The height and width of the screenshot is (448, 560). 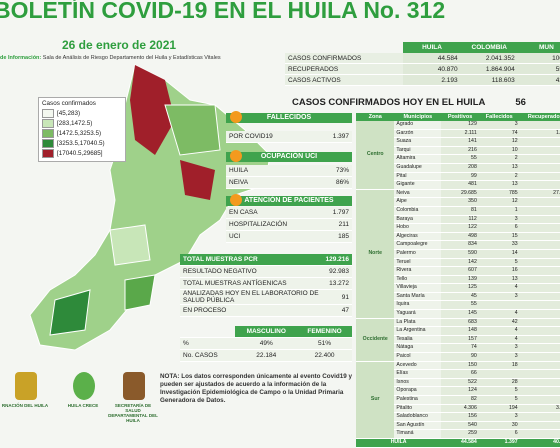 I want to click on header-cell: Positivos, so click(x=460, y=117).